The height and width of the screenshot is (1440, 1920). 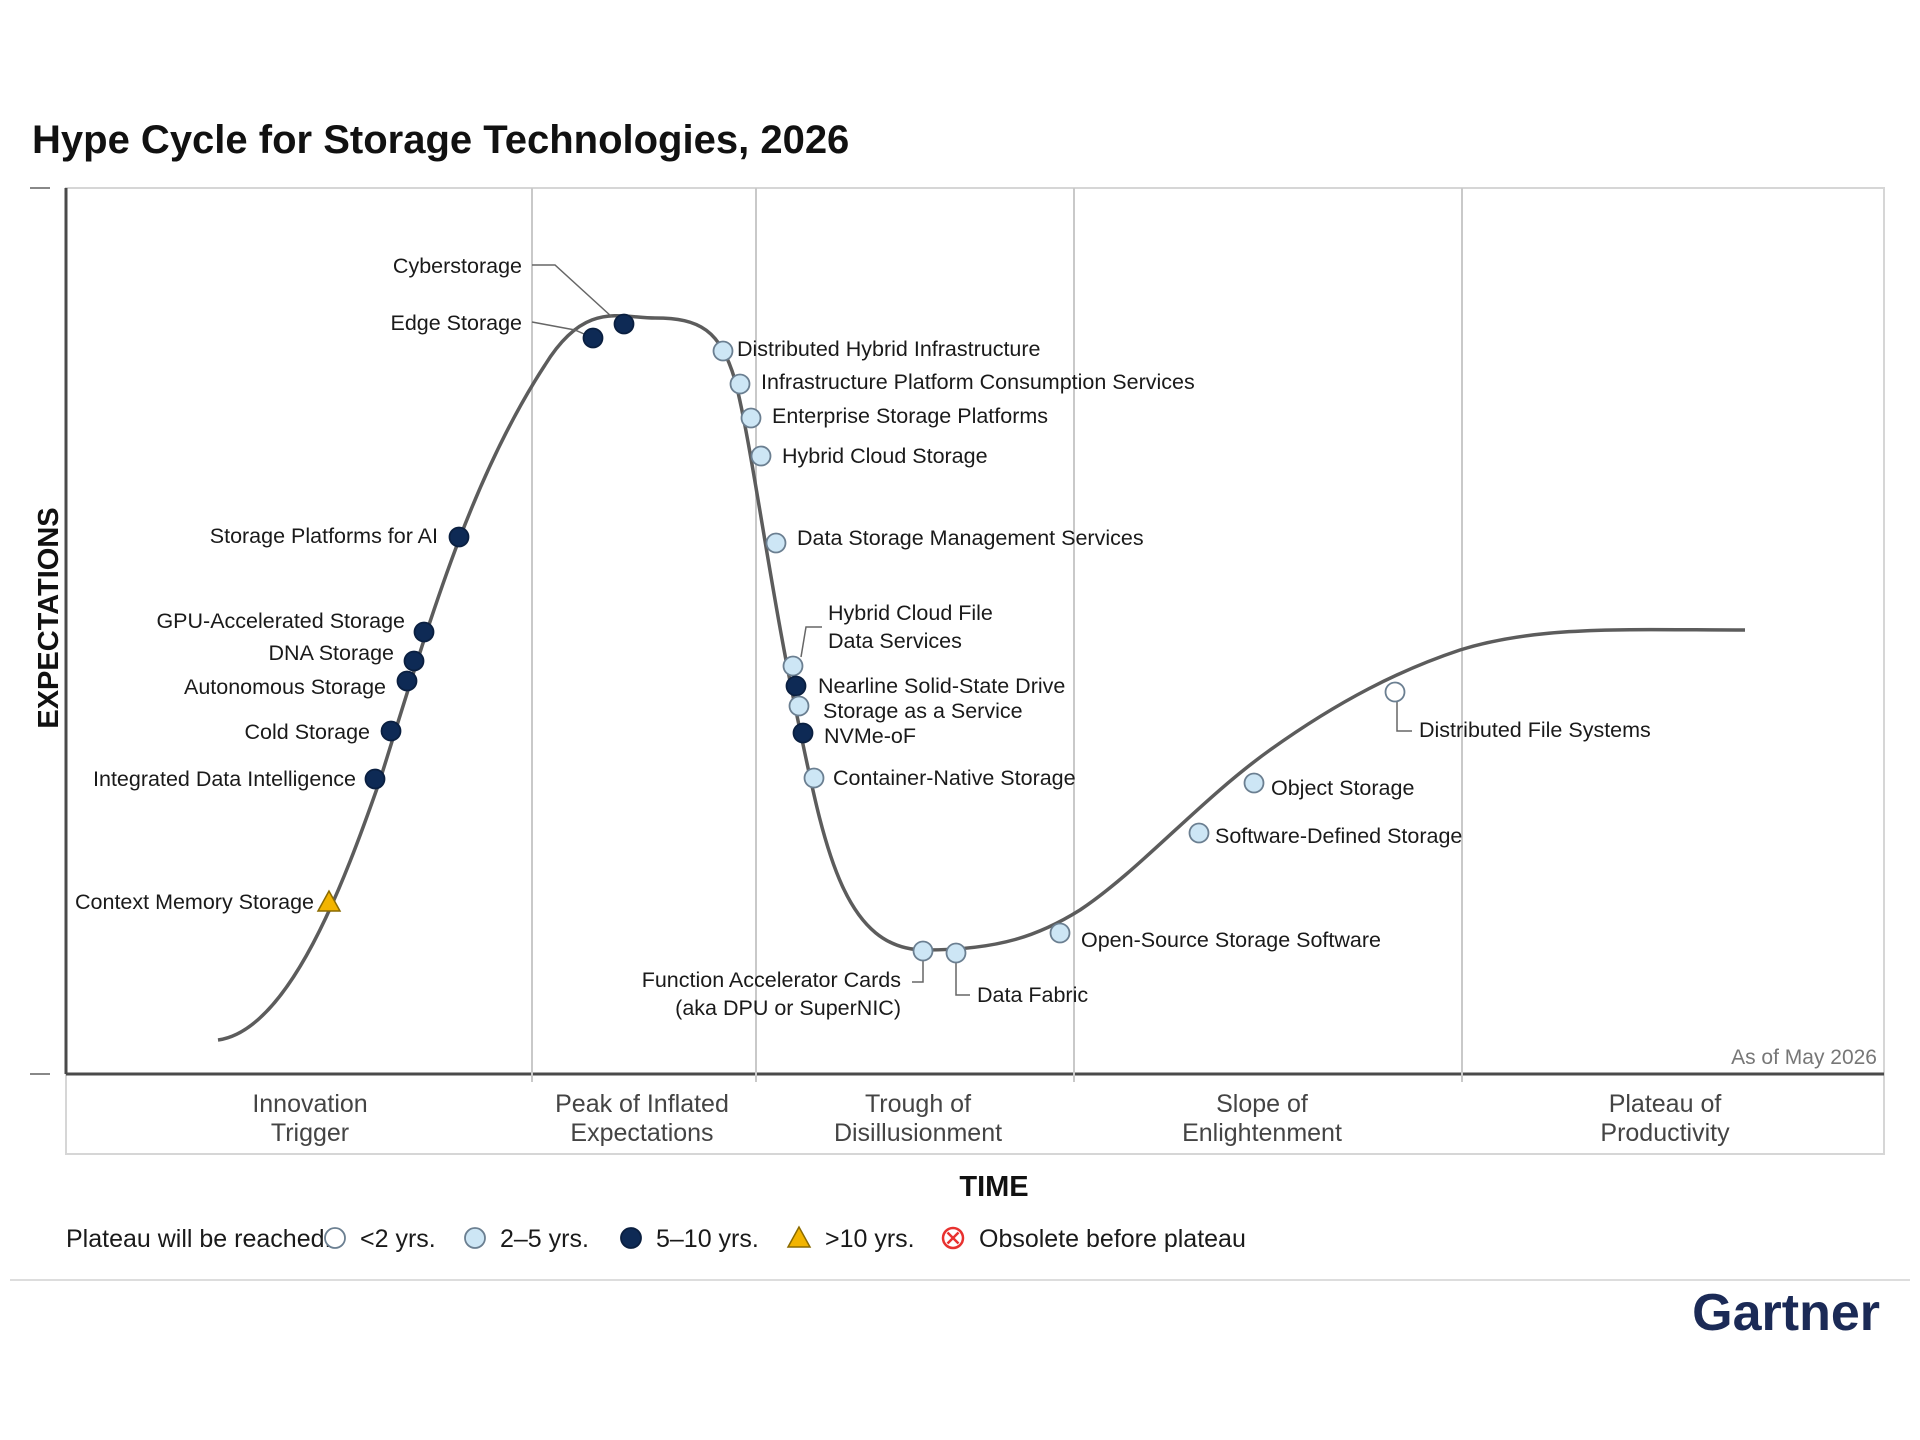 What do you see at coordinates (572, 291) in the screenshot?
I see `leader-line-cyberstorage` at bounding box center [572, 291].